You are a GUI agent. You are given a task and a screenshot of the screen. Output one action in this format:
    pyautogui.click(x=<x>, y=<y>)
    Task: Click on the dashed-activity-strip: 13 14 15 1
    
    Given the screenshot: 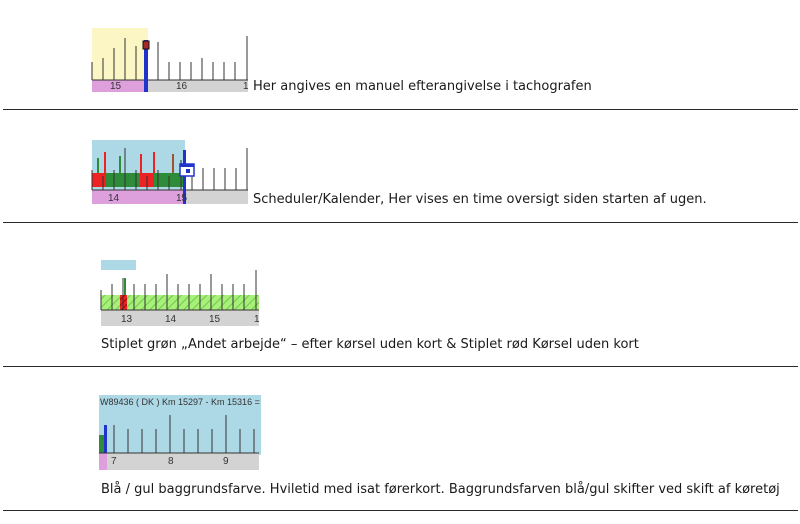 What is the action you would take?
    pyautogui.click(x=180, y=293)
    